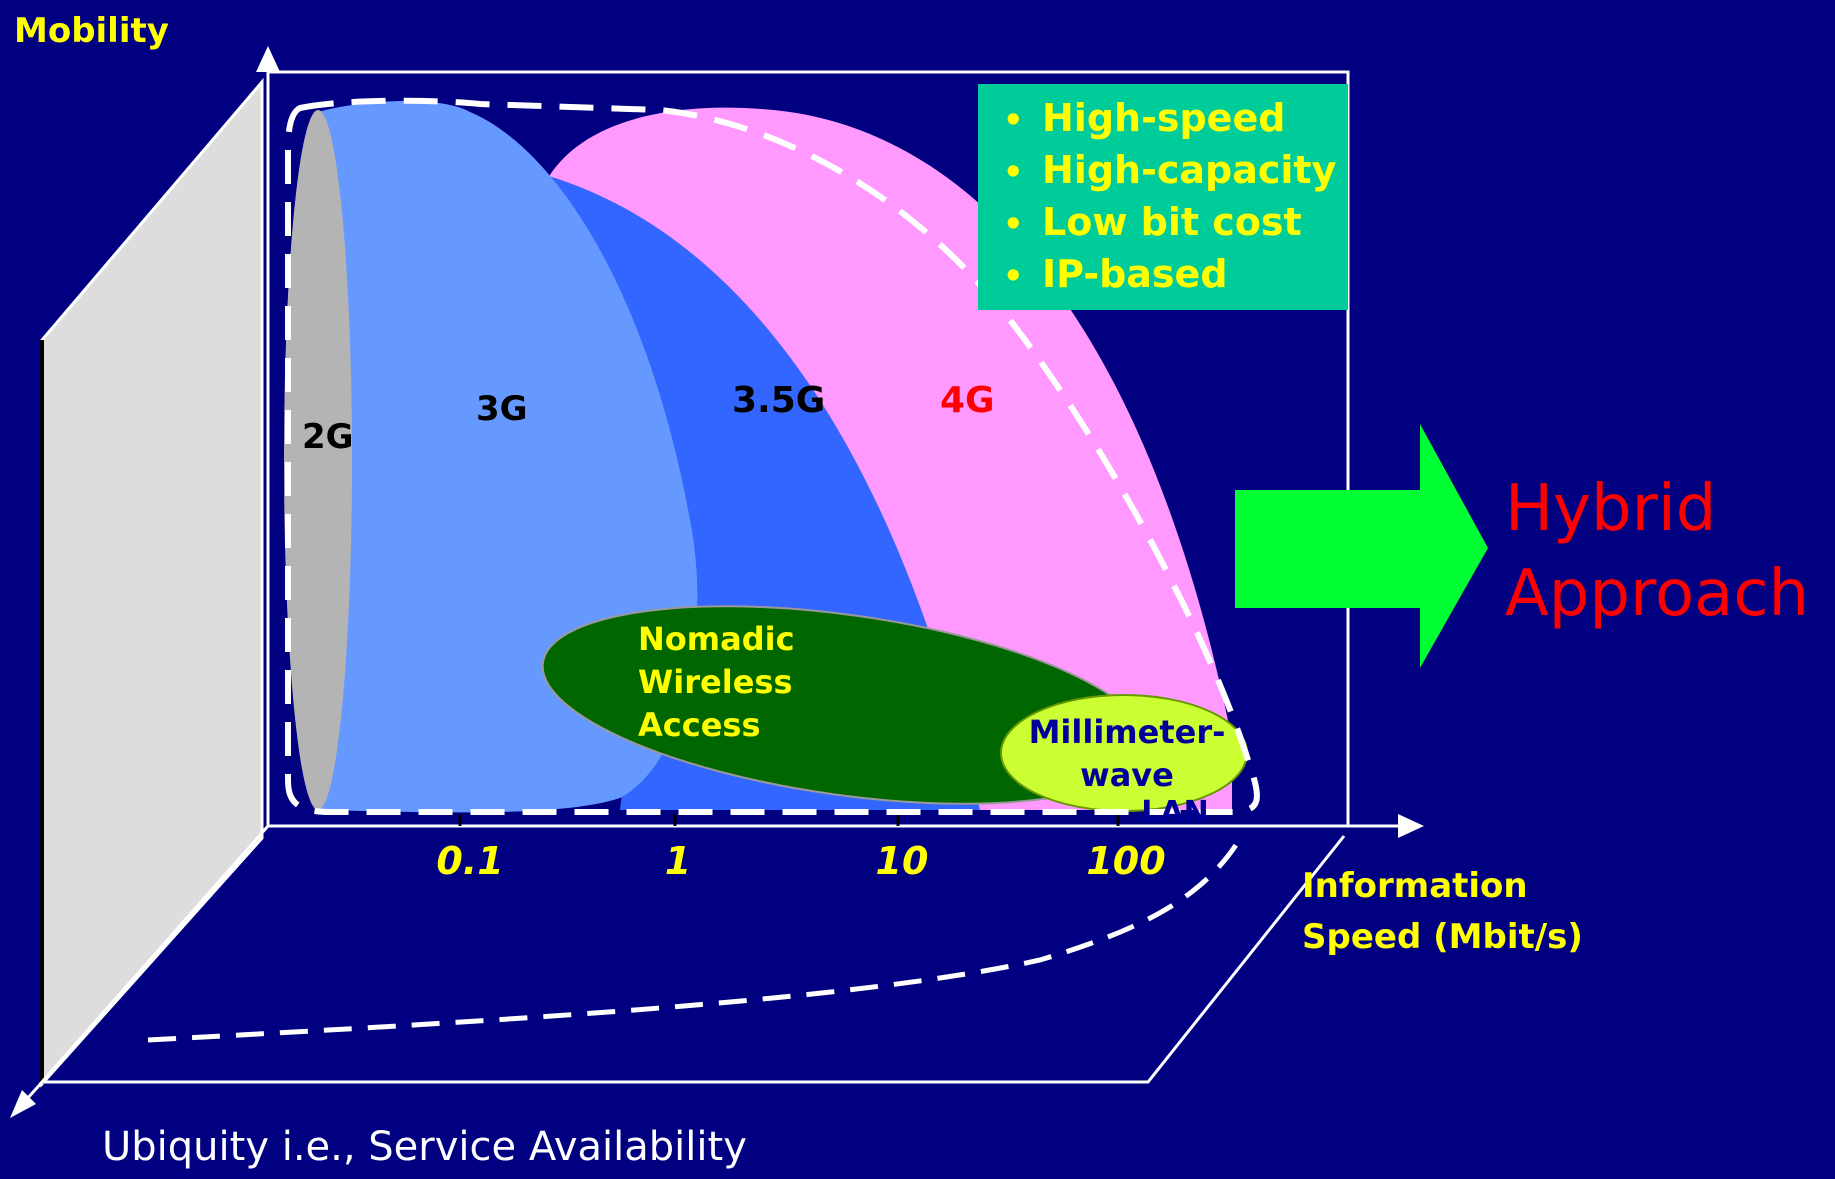 This screenshot has height=1179, width=1835. I want to click on label-mmwave-line2: wave, so click(1127, 775).